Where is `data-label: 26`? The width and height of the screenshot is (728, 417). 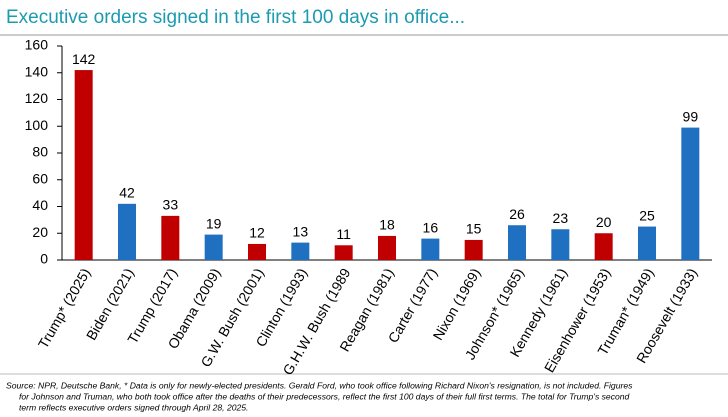 data-label: 26 is located at coordinates (517, 214).